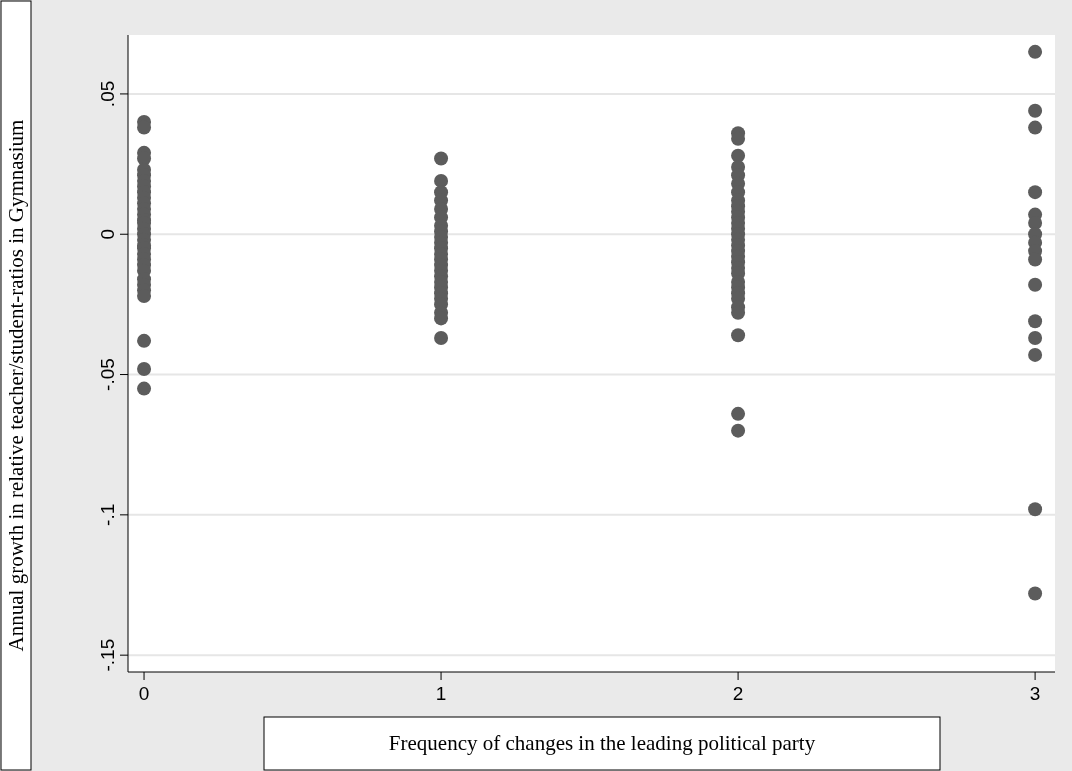 The height and width of the screenshot is (771, 1072). What do you see at coordinates (107, 374) in the screenshot?
I see `y-tick-label: -.05` at bounding box center [107, 374].